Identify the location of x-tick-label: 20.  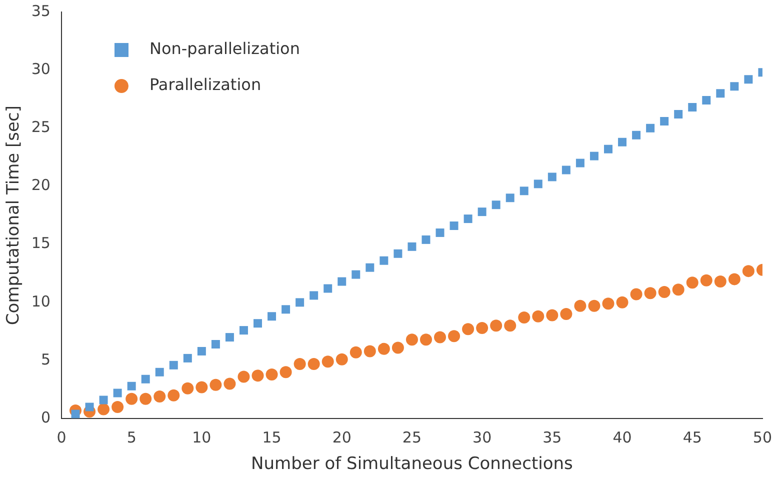
(342, 437).